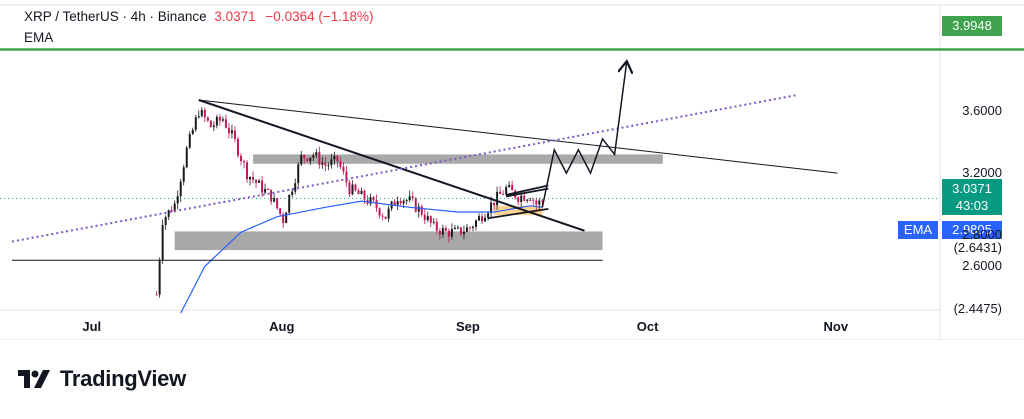  I want to click on ema-value-tag: 2.9805, so click(972, 230).